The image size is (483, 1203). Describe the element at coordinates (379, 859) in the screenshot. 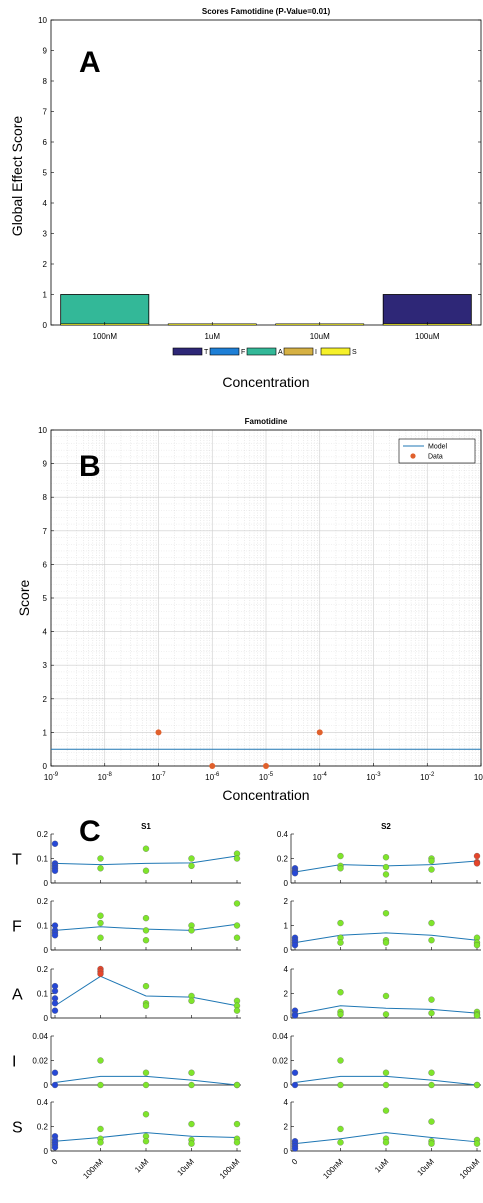

I see `subplot-s2-t: 0 0.2 0.4` at that location.